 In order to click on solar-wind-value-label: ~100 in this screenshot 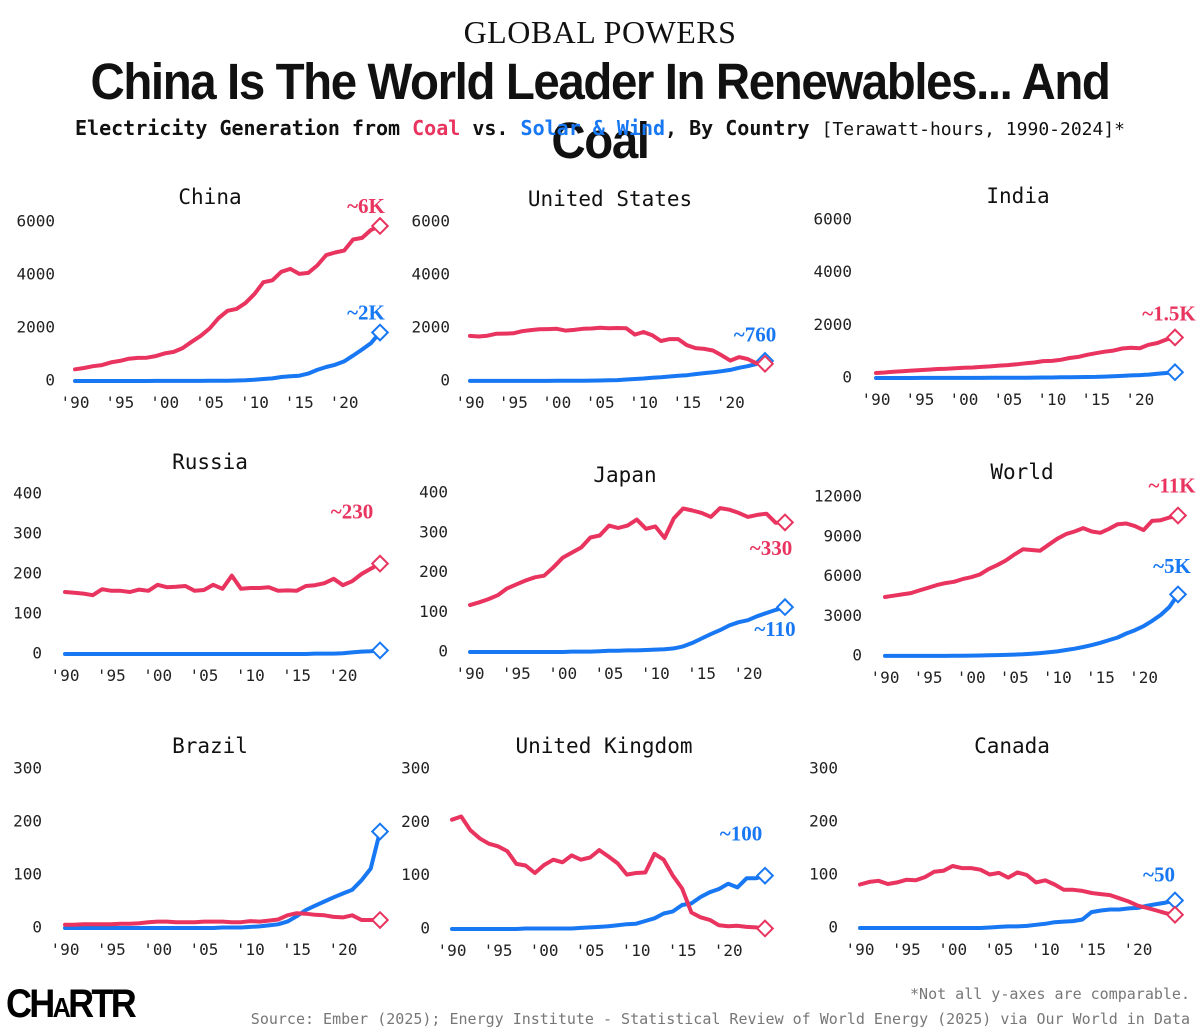, I will do `click(741, 833)`.